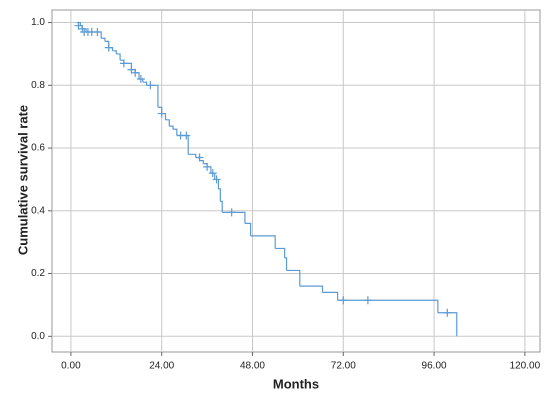 Image resolution: width=550 pixels, height=409 pixels. Describe the element at coordinates (38, 210) in the screenshot. I see `y-tick-label: 0.4` at that location.